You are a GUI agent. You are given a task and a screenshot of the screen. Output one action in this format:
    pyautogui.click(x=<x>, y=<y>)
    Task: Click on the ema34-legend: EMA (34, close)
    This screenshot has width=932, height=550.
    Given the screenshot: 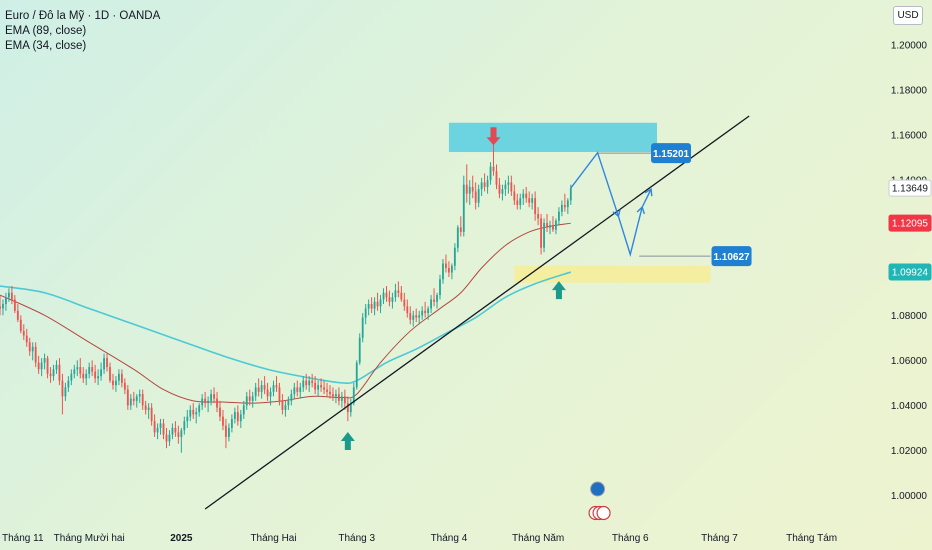 What is the action you would take?
    pyautogui.click(x=46, y=46)
    